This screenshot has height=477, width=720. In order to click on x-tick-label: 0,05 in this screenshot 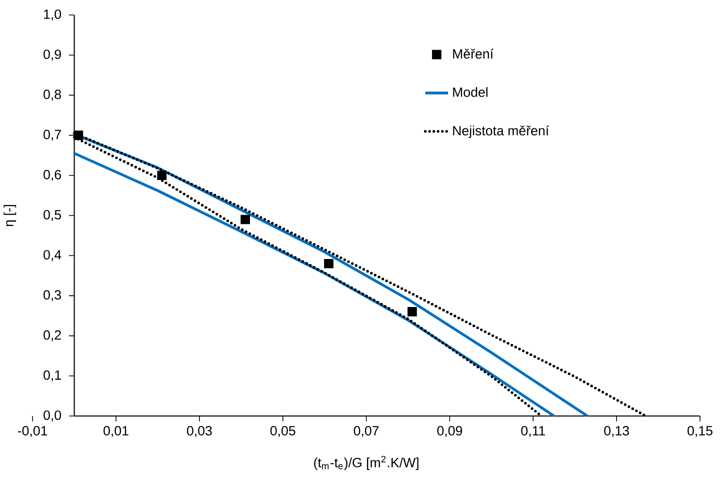, I will do `click(283, 432)`.